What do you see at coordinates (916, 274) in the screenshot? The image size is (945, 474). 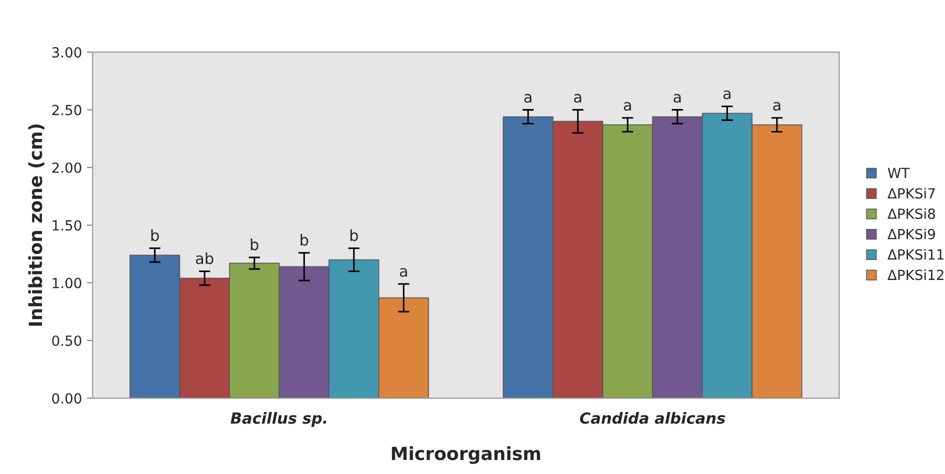 I see `legend-label: ΔPKSi12` at bounding box center [916, 274].